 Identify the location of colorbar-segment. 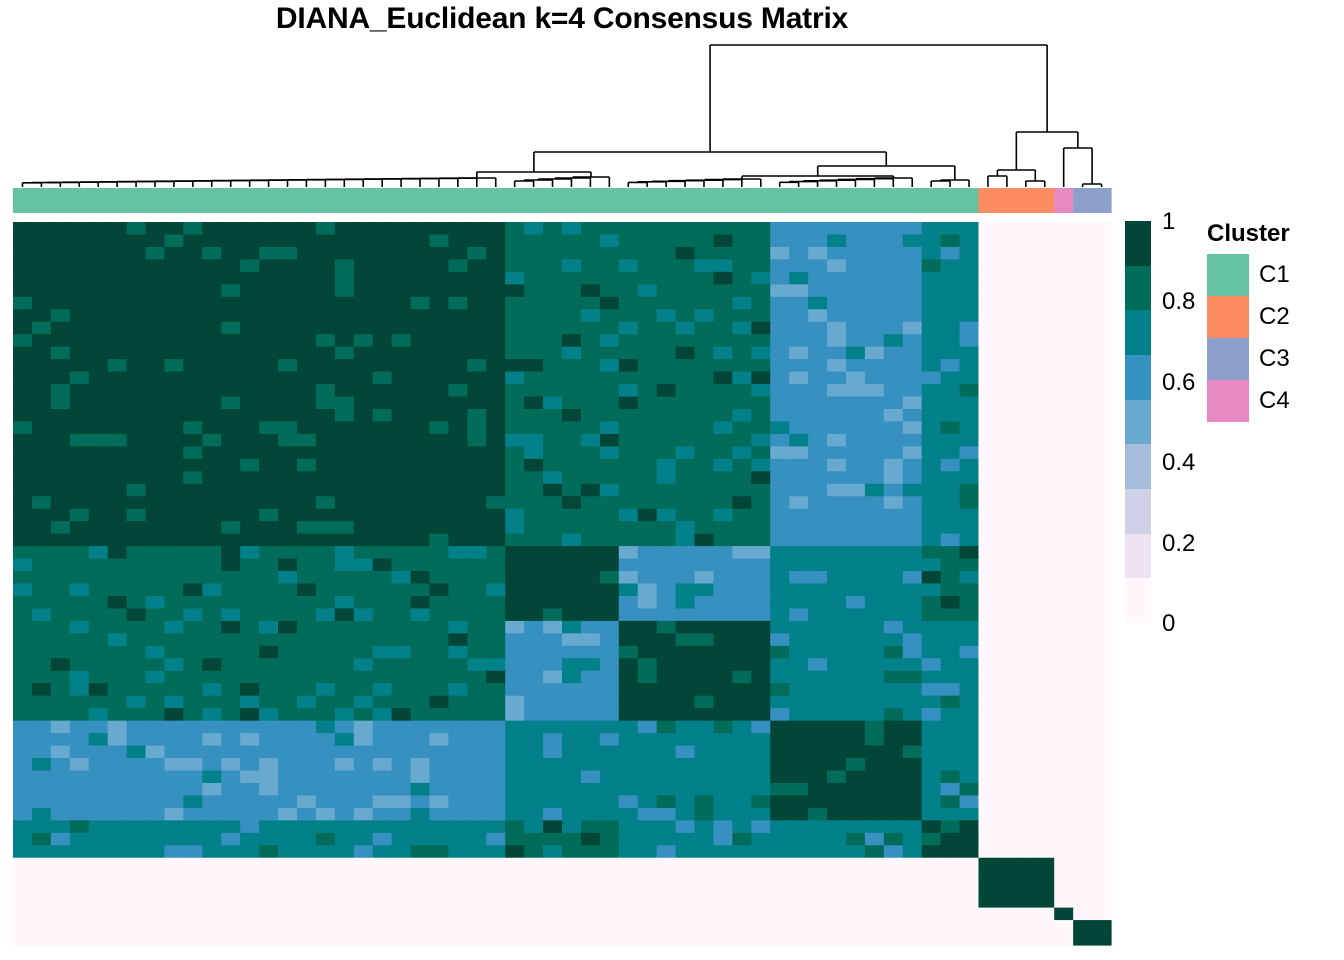
(1138, 512).